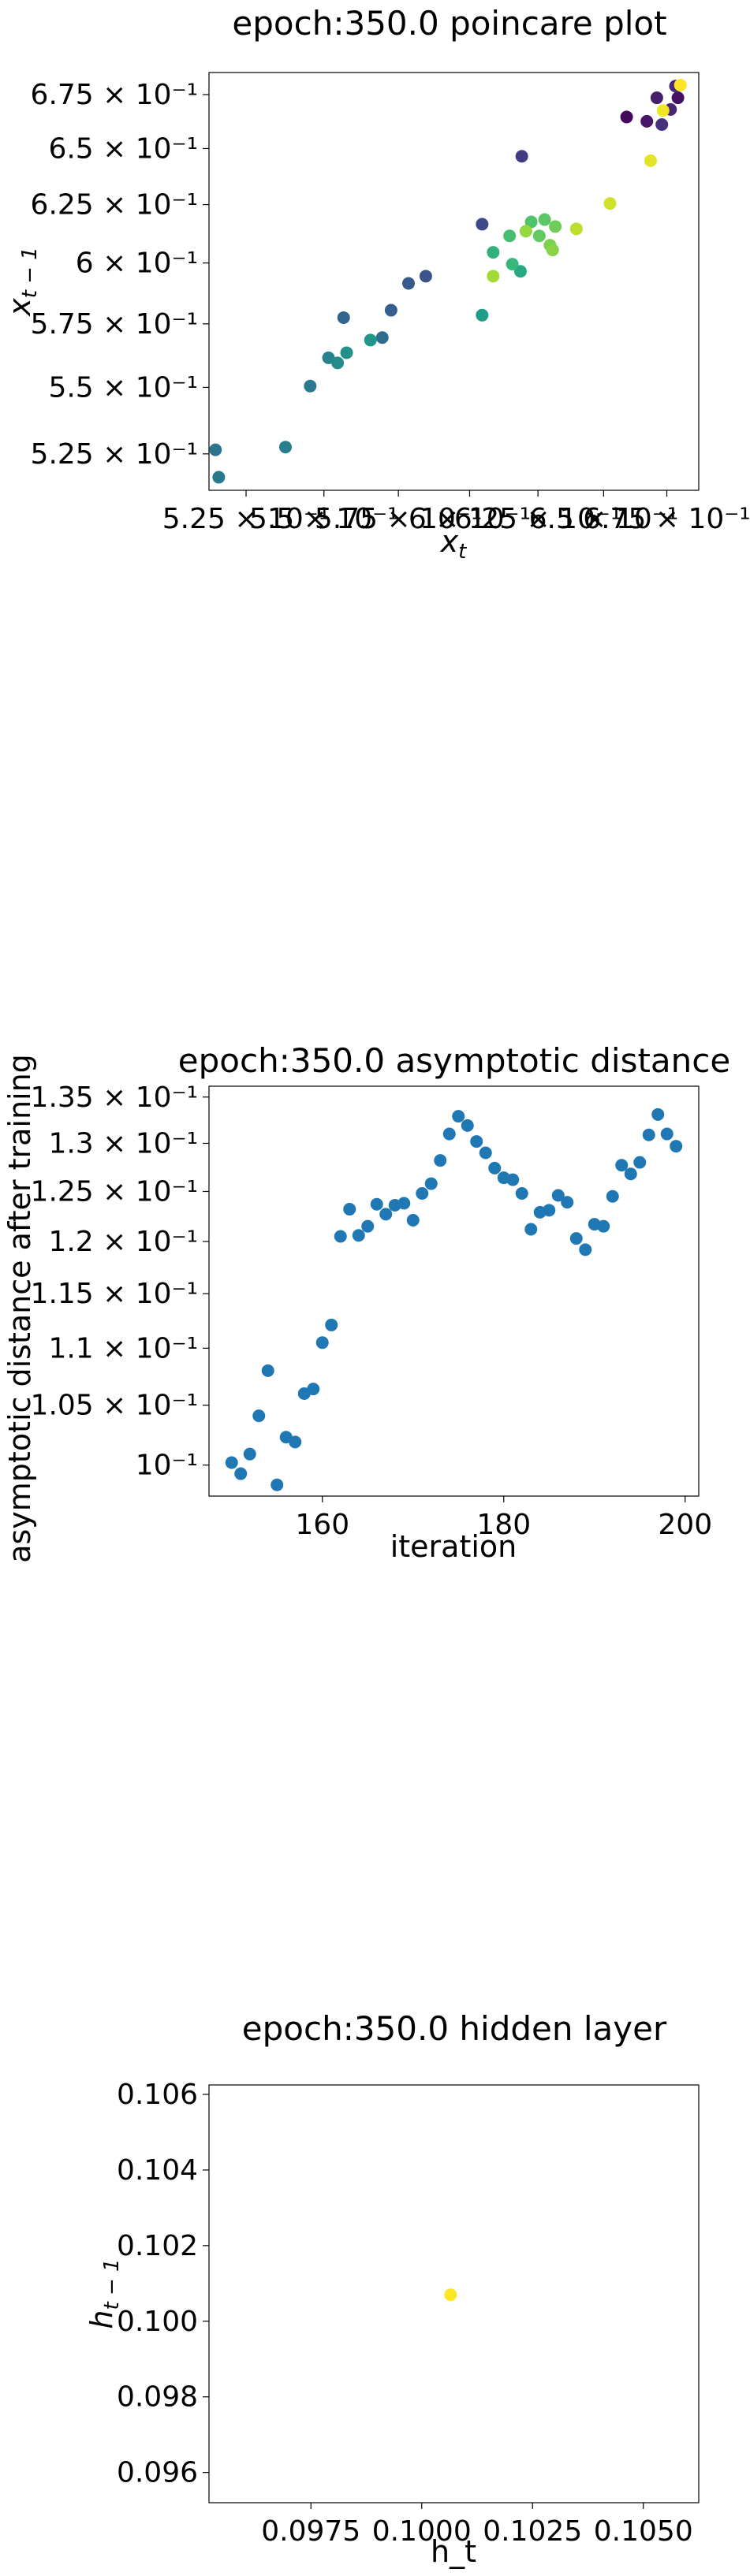 The image size is (750, 2576). What do you see at coordinates (163, 2284) in the screenshot?
I see `hidden-y-ticks: 0.096 0.098 0.100 0.102 0.104 0.106` at bounding box center [163, 2284].